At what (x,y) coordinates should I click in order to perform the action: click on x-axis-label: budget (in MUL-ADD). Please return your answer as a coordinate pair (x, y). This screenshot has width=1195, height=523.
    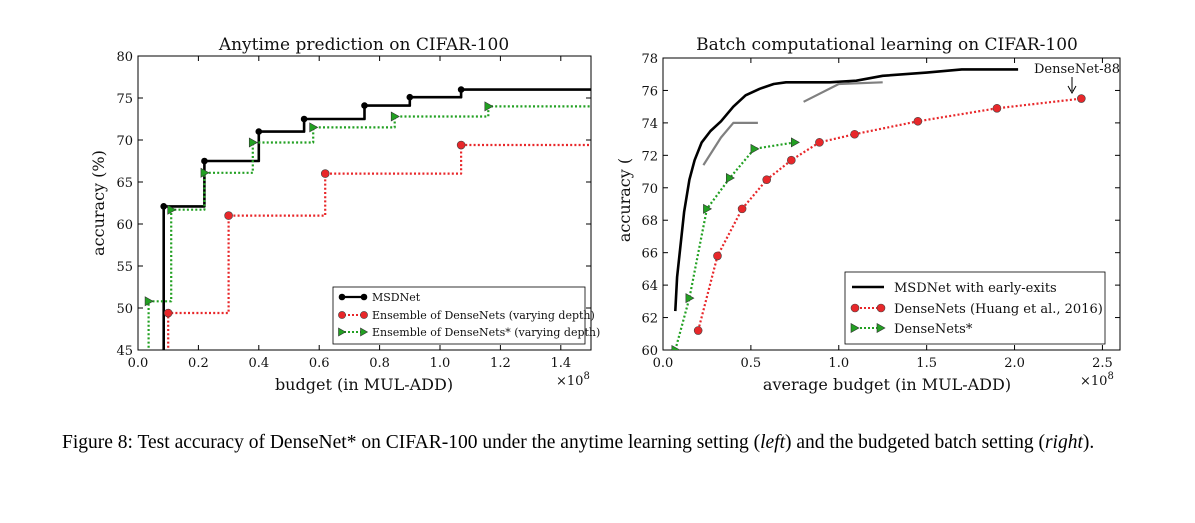
    Looking at the image, I should click on (364, 384).